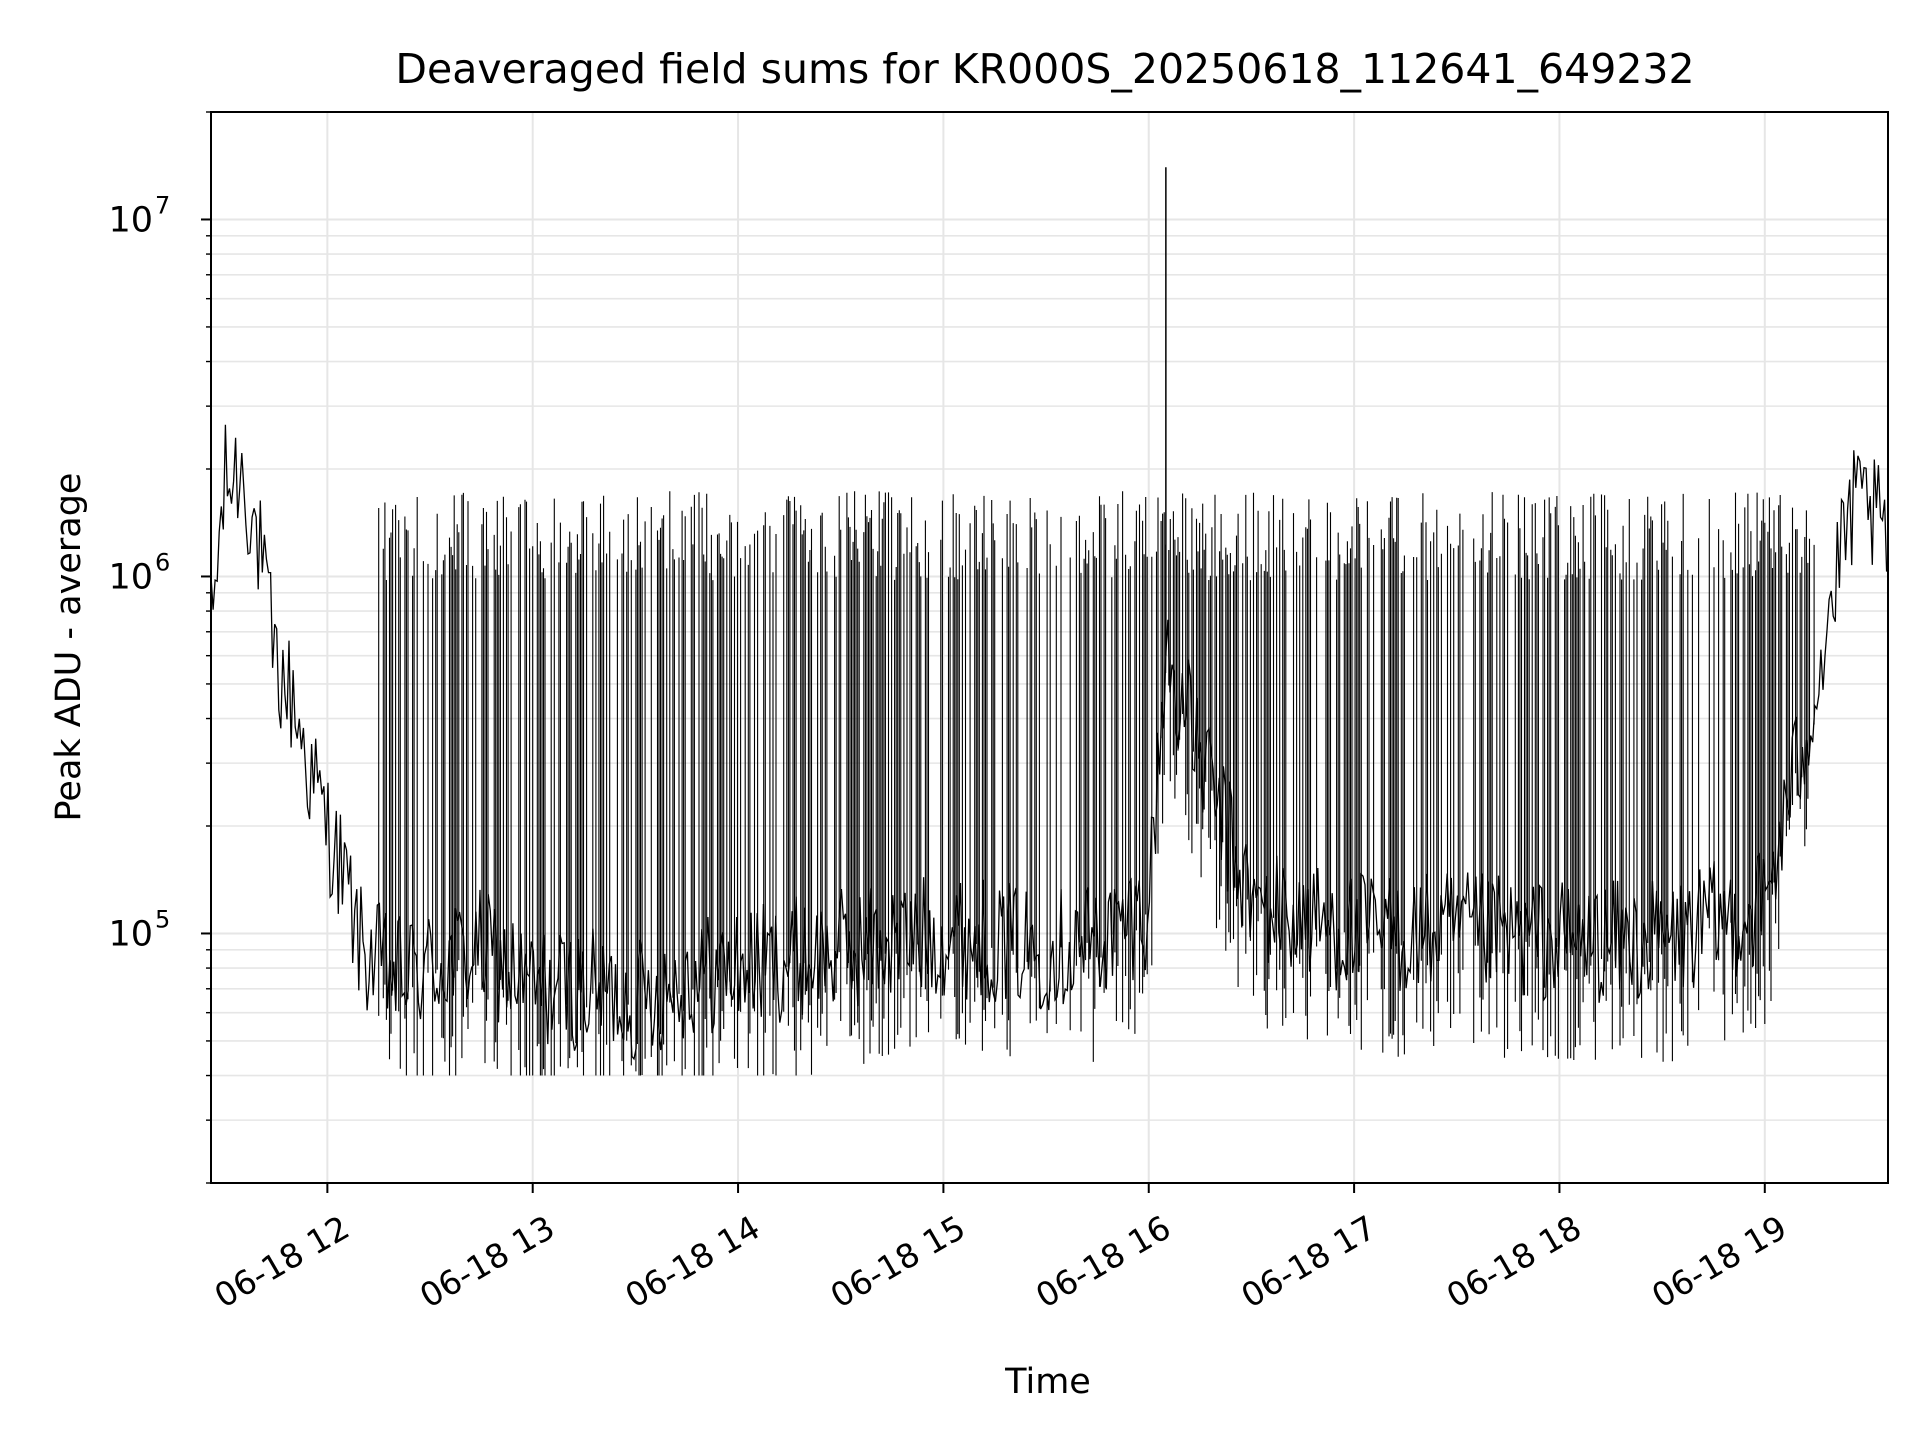 This screenshot has height=1444, width=1920. I want to click on x-axis-label: Time, so click(1047, 1382).